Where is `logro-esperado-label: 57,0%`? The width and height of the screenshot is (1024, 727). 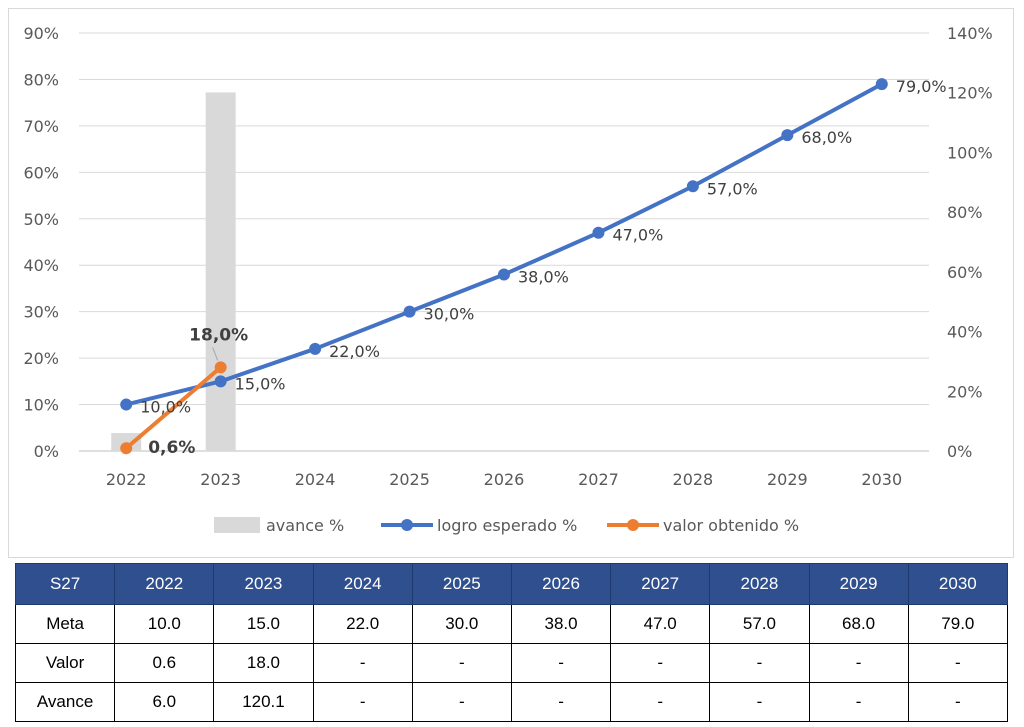
logro-esperado-label: 57,0% is located at coordinates (732, 188).